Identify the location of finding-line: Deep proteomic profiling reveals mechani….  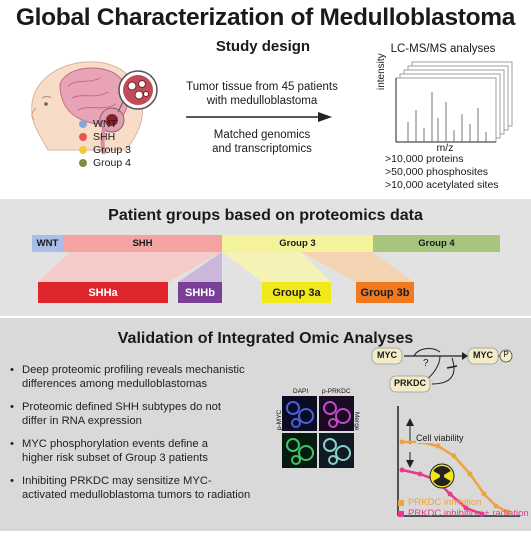
(133, 370).